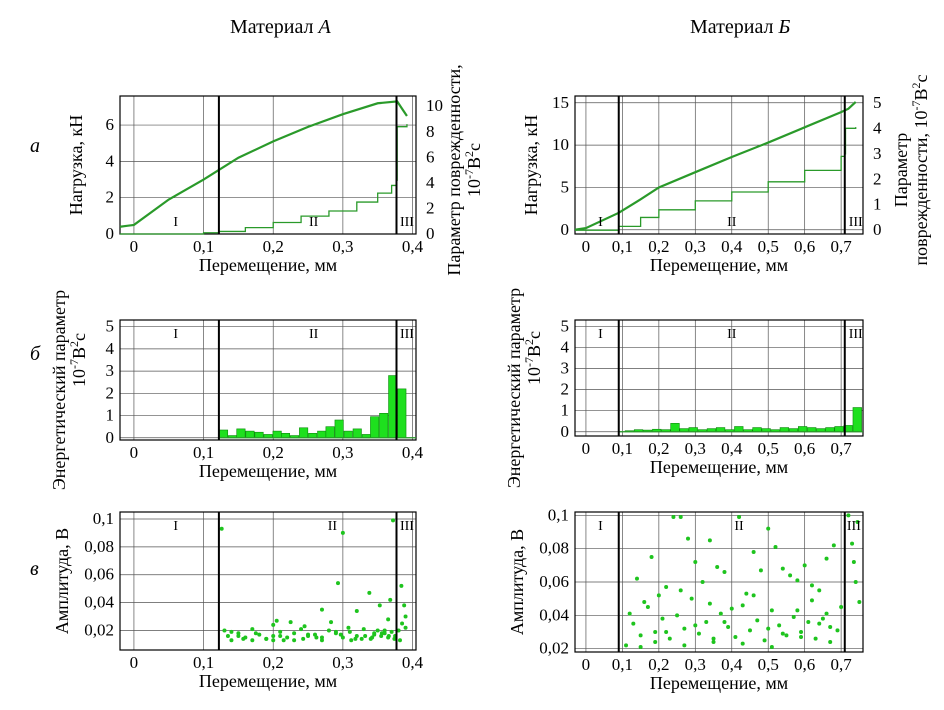 The image size is (944, 710). I want to click on x-tick-label: 0,4, so click(732, 664).